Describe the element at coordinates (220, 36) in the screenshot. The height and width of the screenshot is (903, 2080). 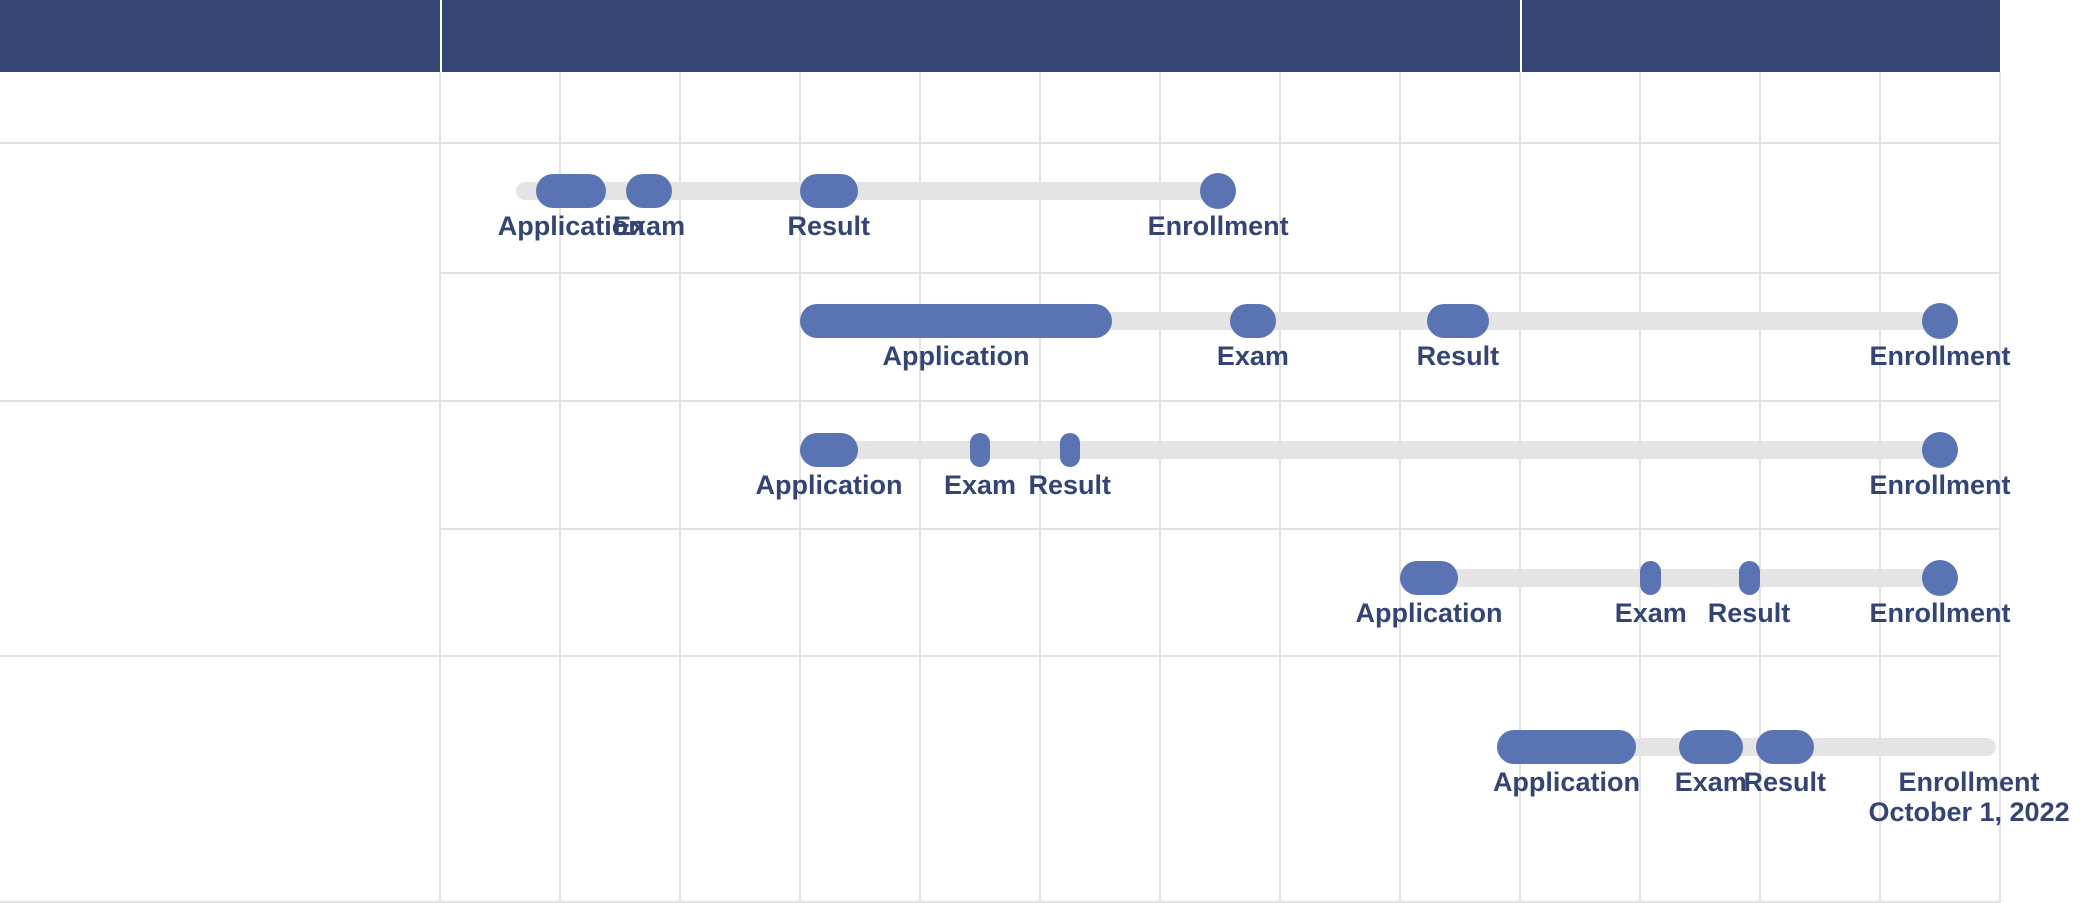
I see `header-corner` at that location.